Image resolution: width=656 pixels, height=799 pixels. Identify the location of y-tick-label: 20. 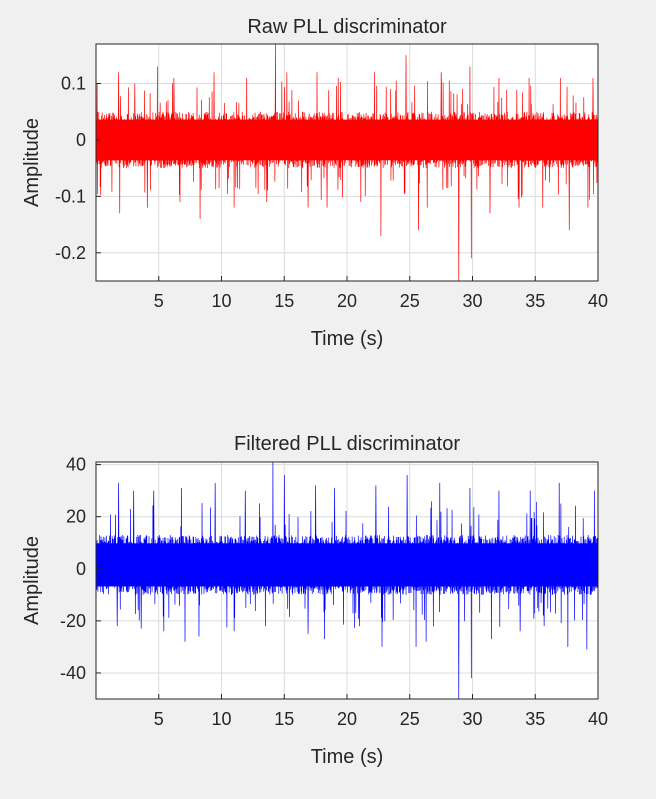
(76, 517).